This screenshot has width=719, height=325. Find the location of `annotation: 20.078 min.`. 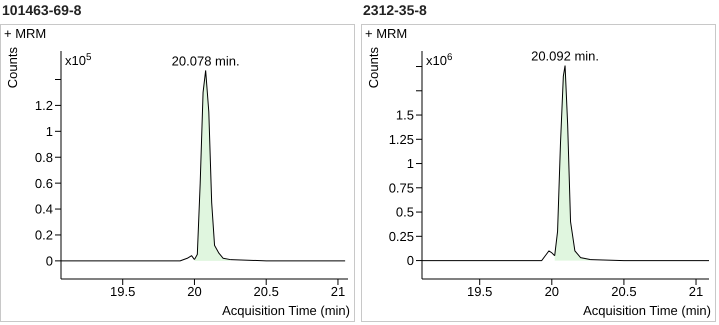

annotation: 20.078 min. is located at coordinates (206, 60).